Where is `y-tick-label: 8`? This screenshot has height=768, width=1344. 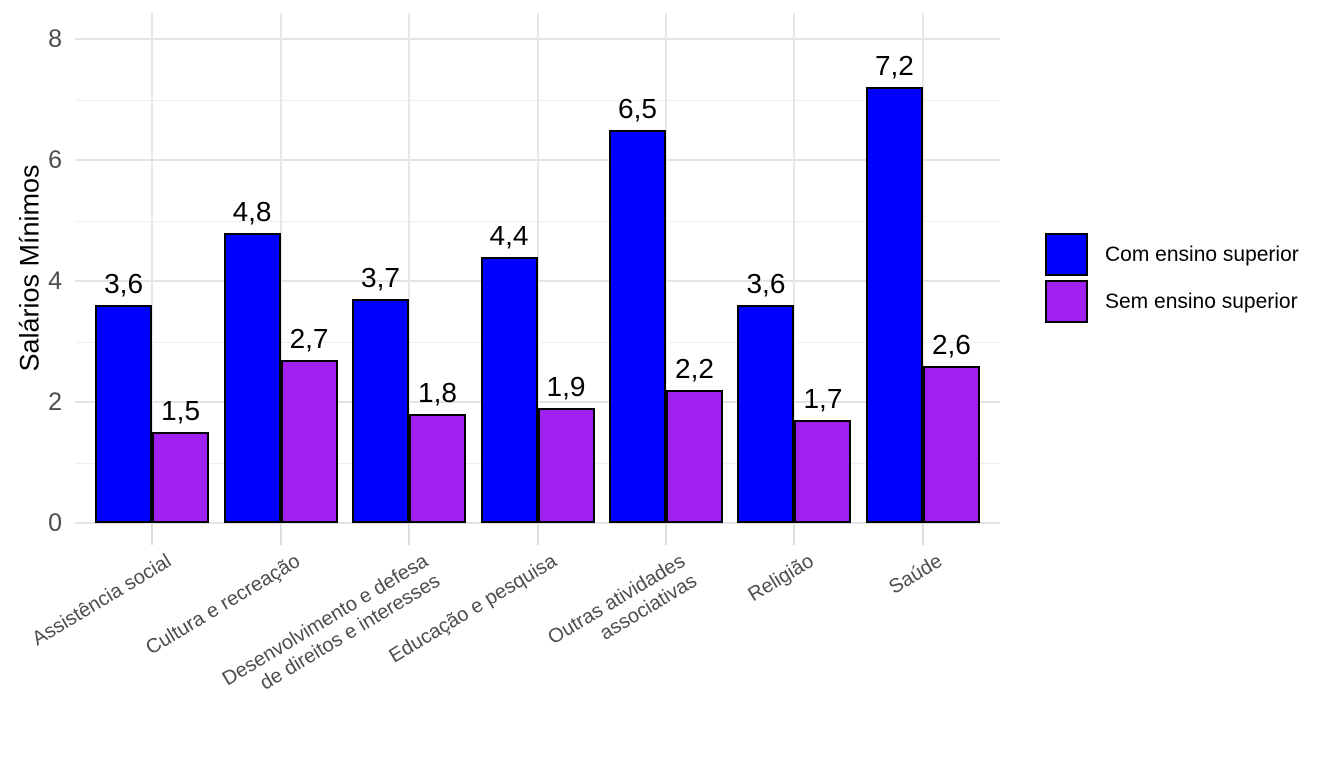
y-tick-label: 8 is located at coordinates (55, 39).